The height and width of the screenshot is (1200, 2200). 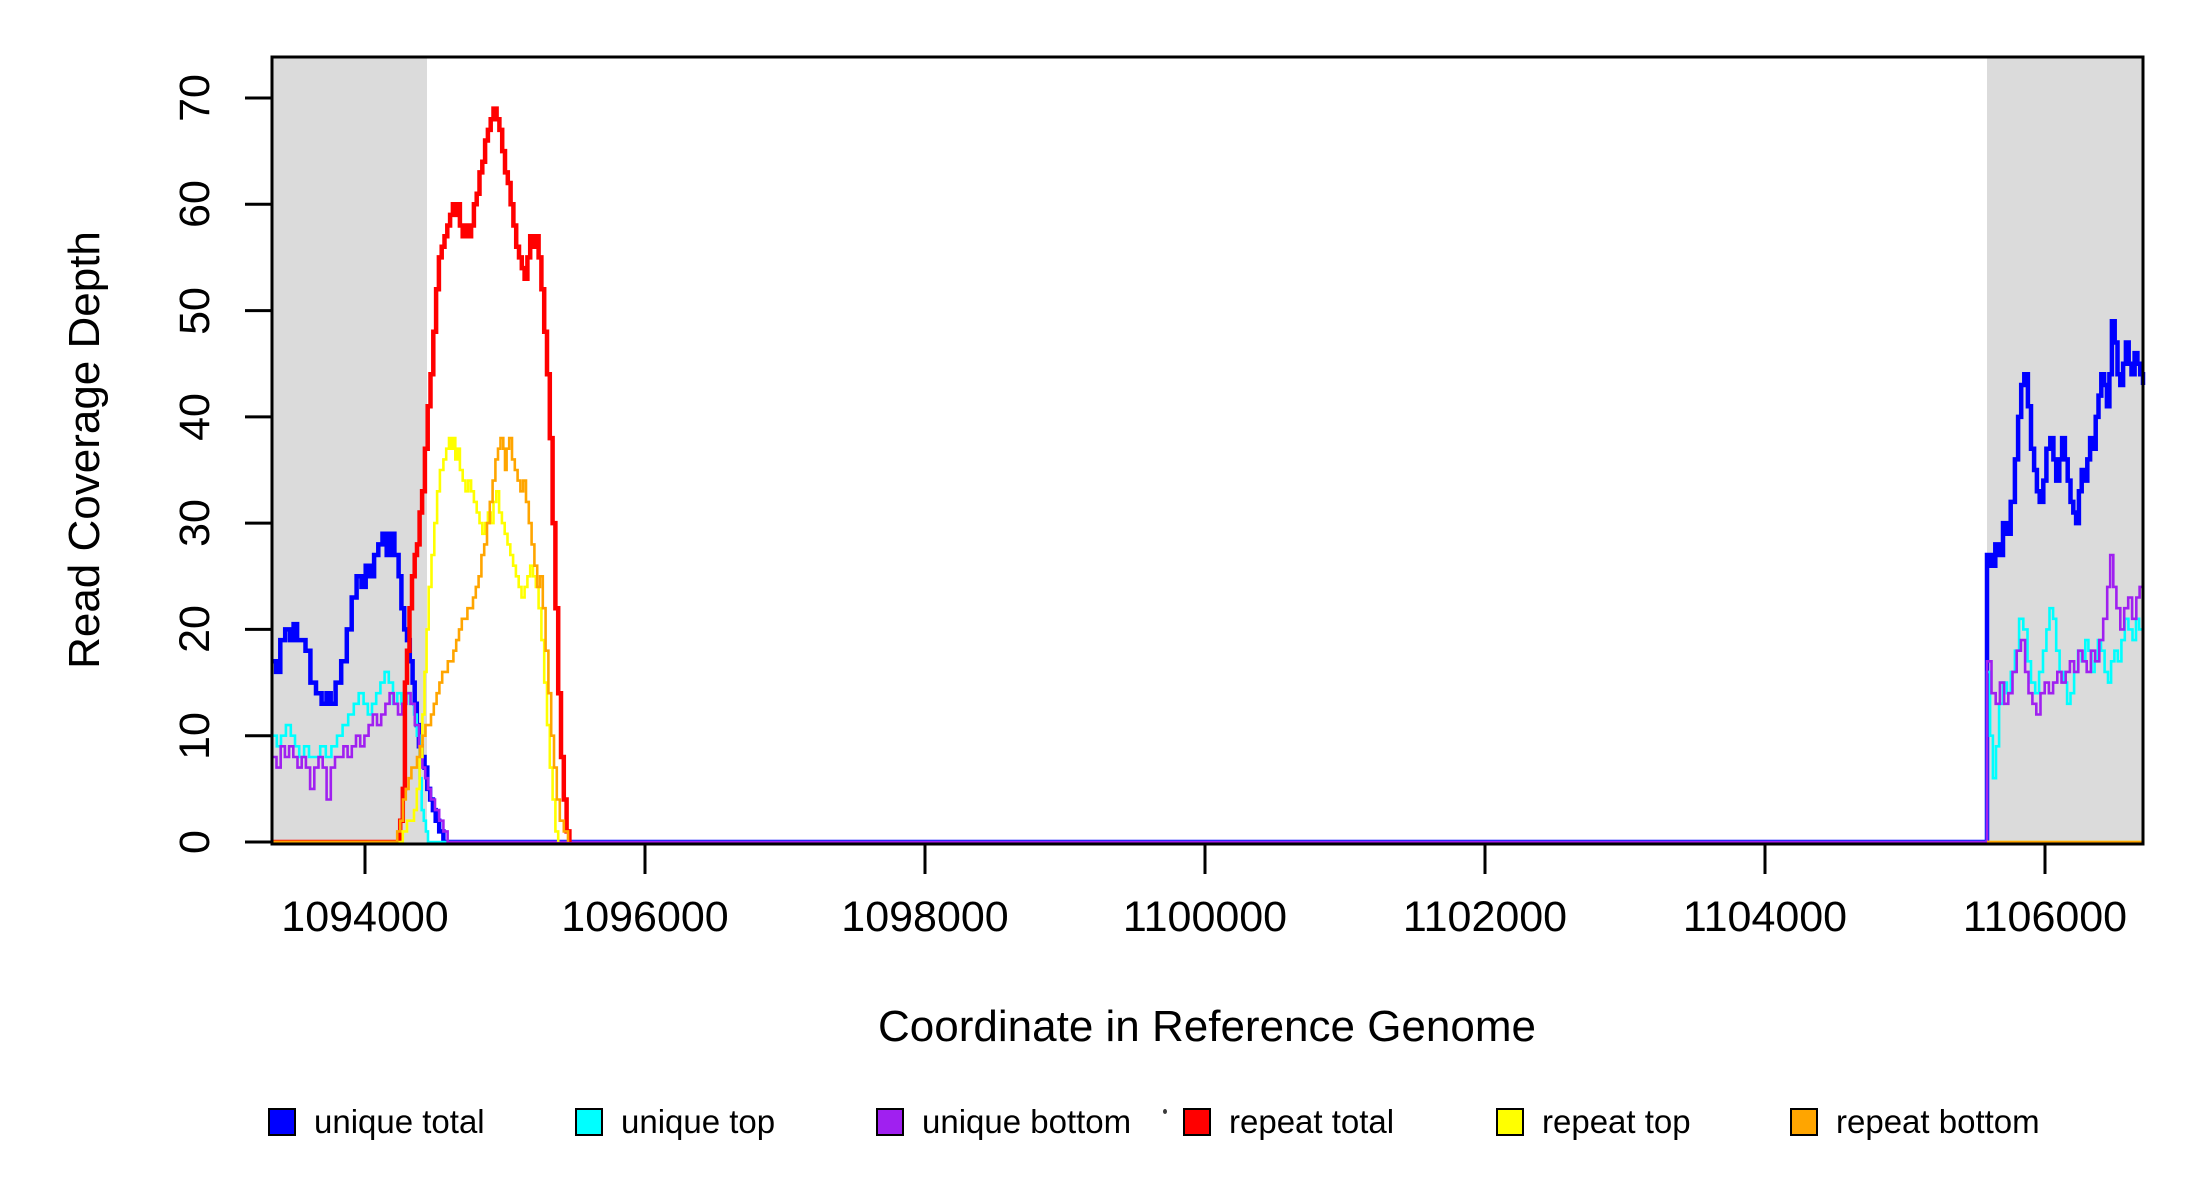 I want to click on x-tick-label-5: 1104000, so click(x=1765, y=917).